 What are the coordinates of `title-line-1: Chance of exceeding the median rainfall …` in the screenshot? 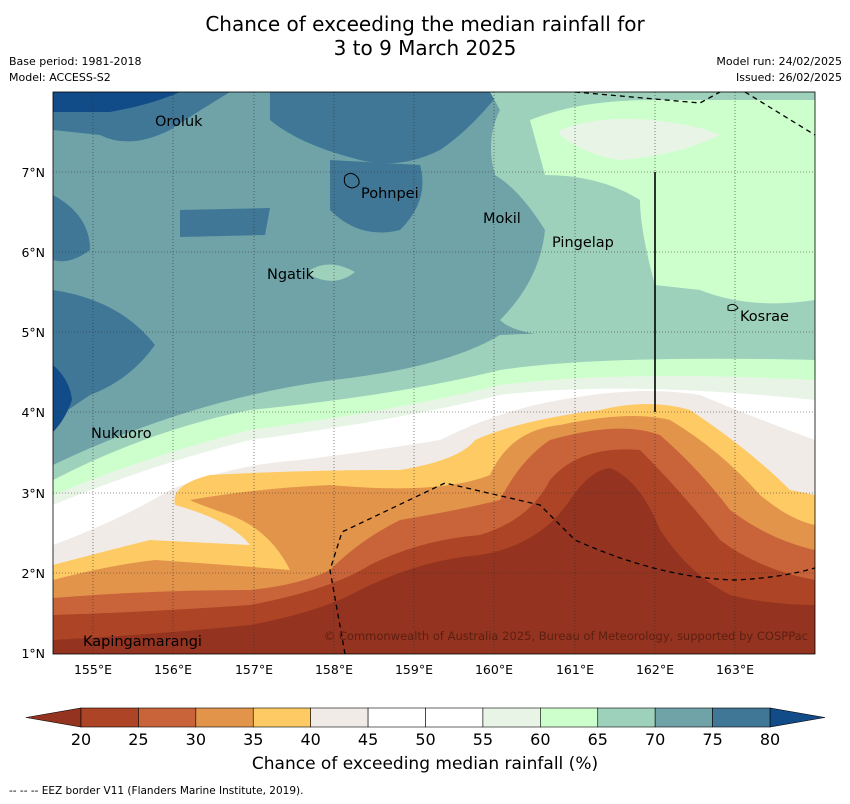 It's located at (425, 24).